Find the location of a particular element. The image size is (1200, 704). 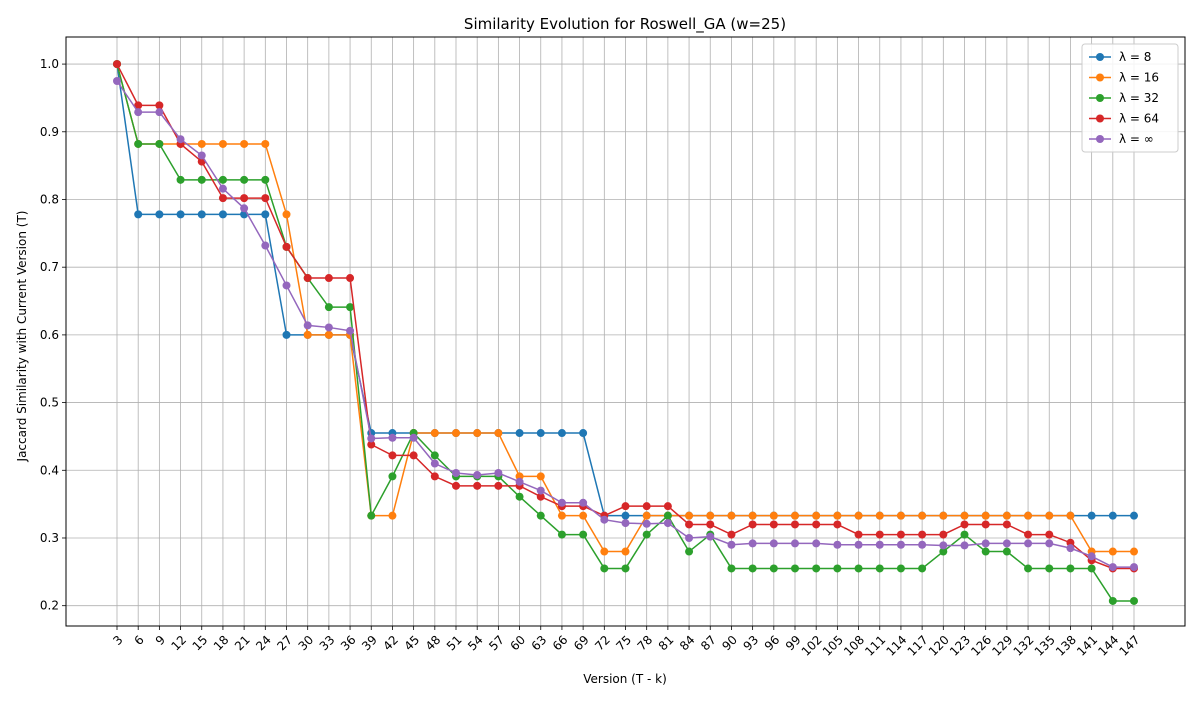

y-tick-label: 0.7 is located at coordinates (49, 267).